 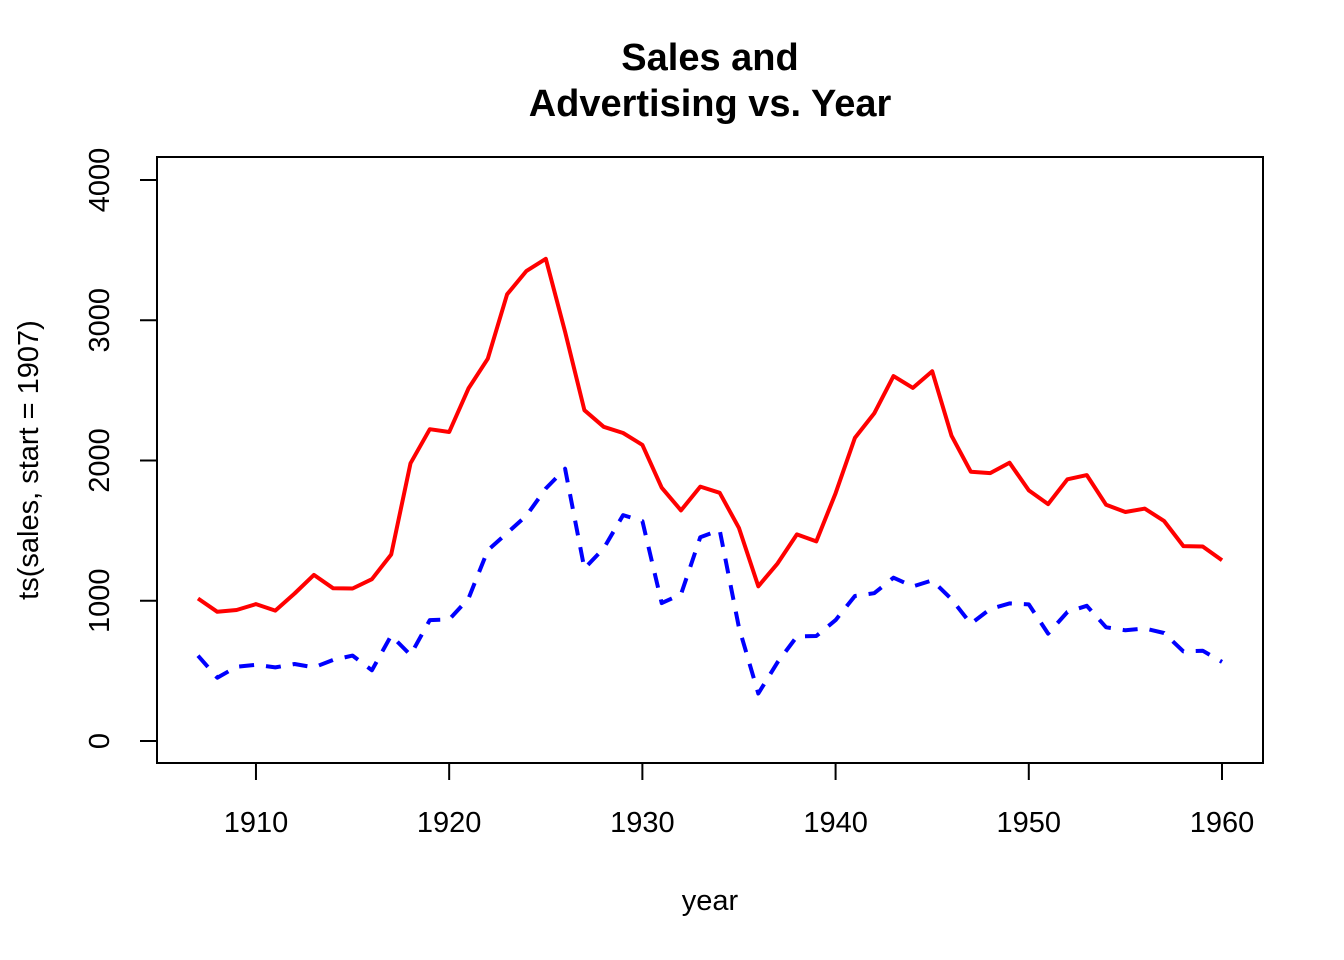 I want to click on y-axis: 0 1000 2000 3000 4000, so click(x=121, y=448).